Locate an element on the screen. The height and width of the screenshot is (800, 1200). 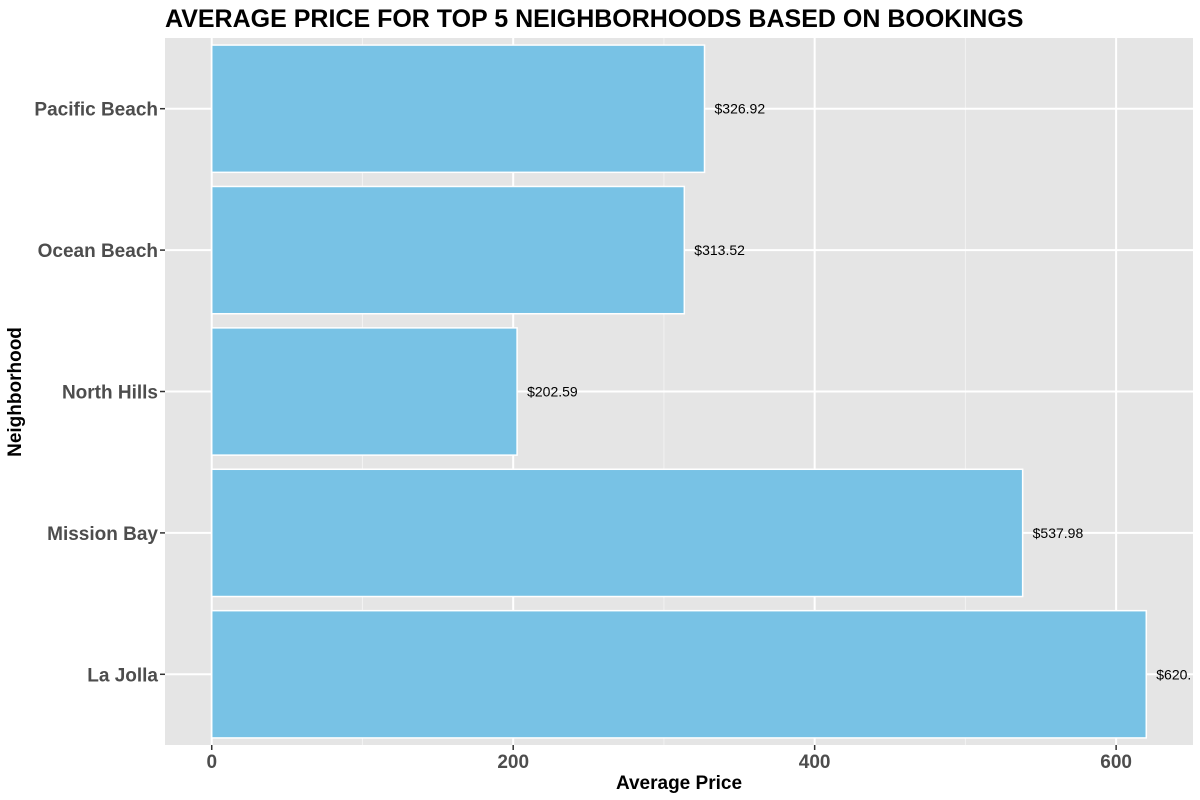
data-label: $537.98 is located at coordinates (1058, 533).